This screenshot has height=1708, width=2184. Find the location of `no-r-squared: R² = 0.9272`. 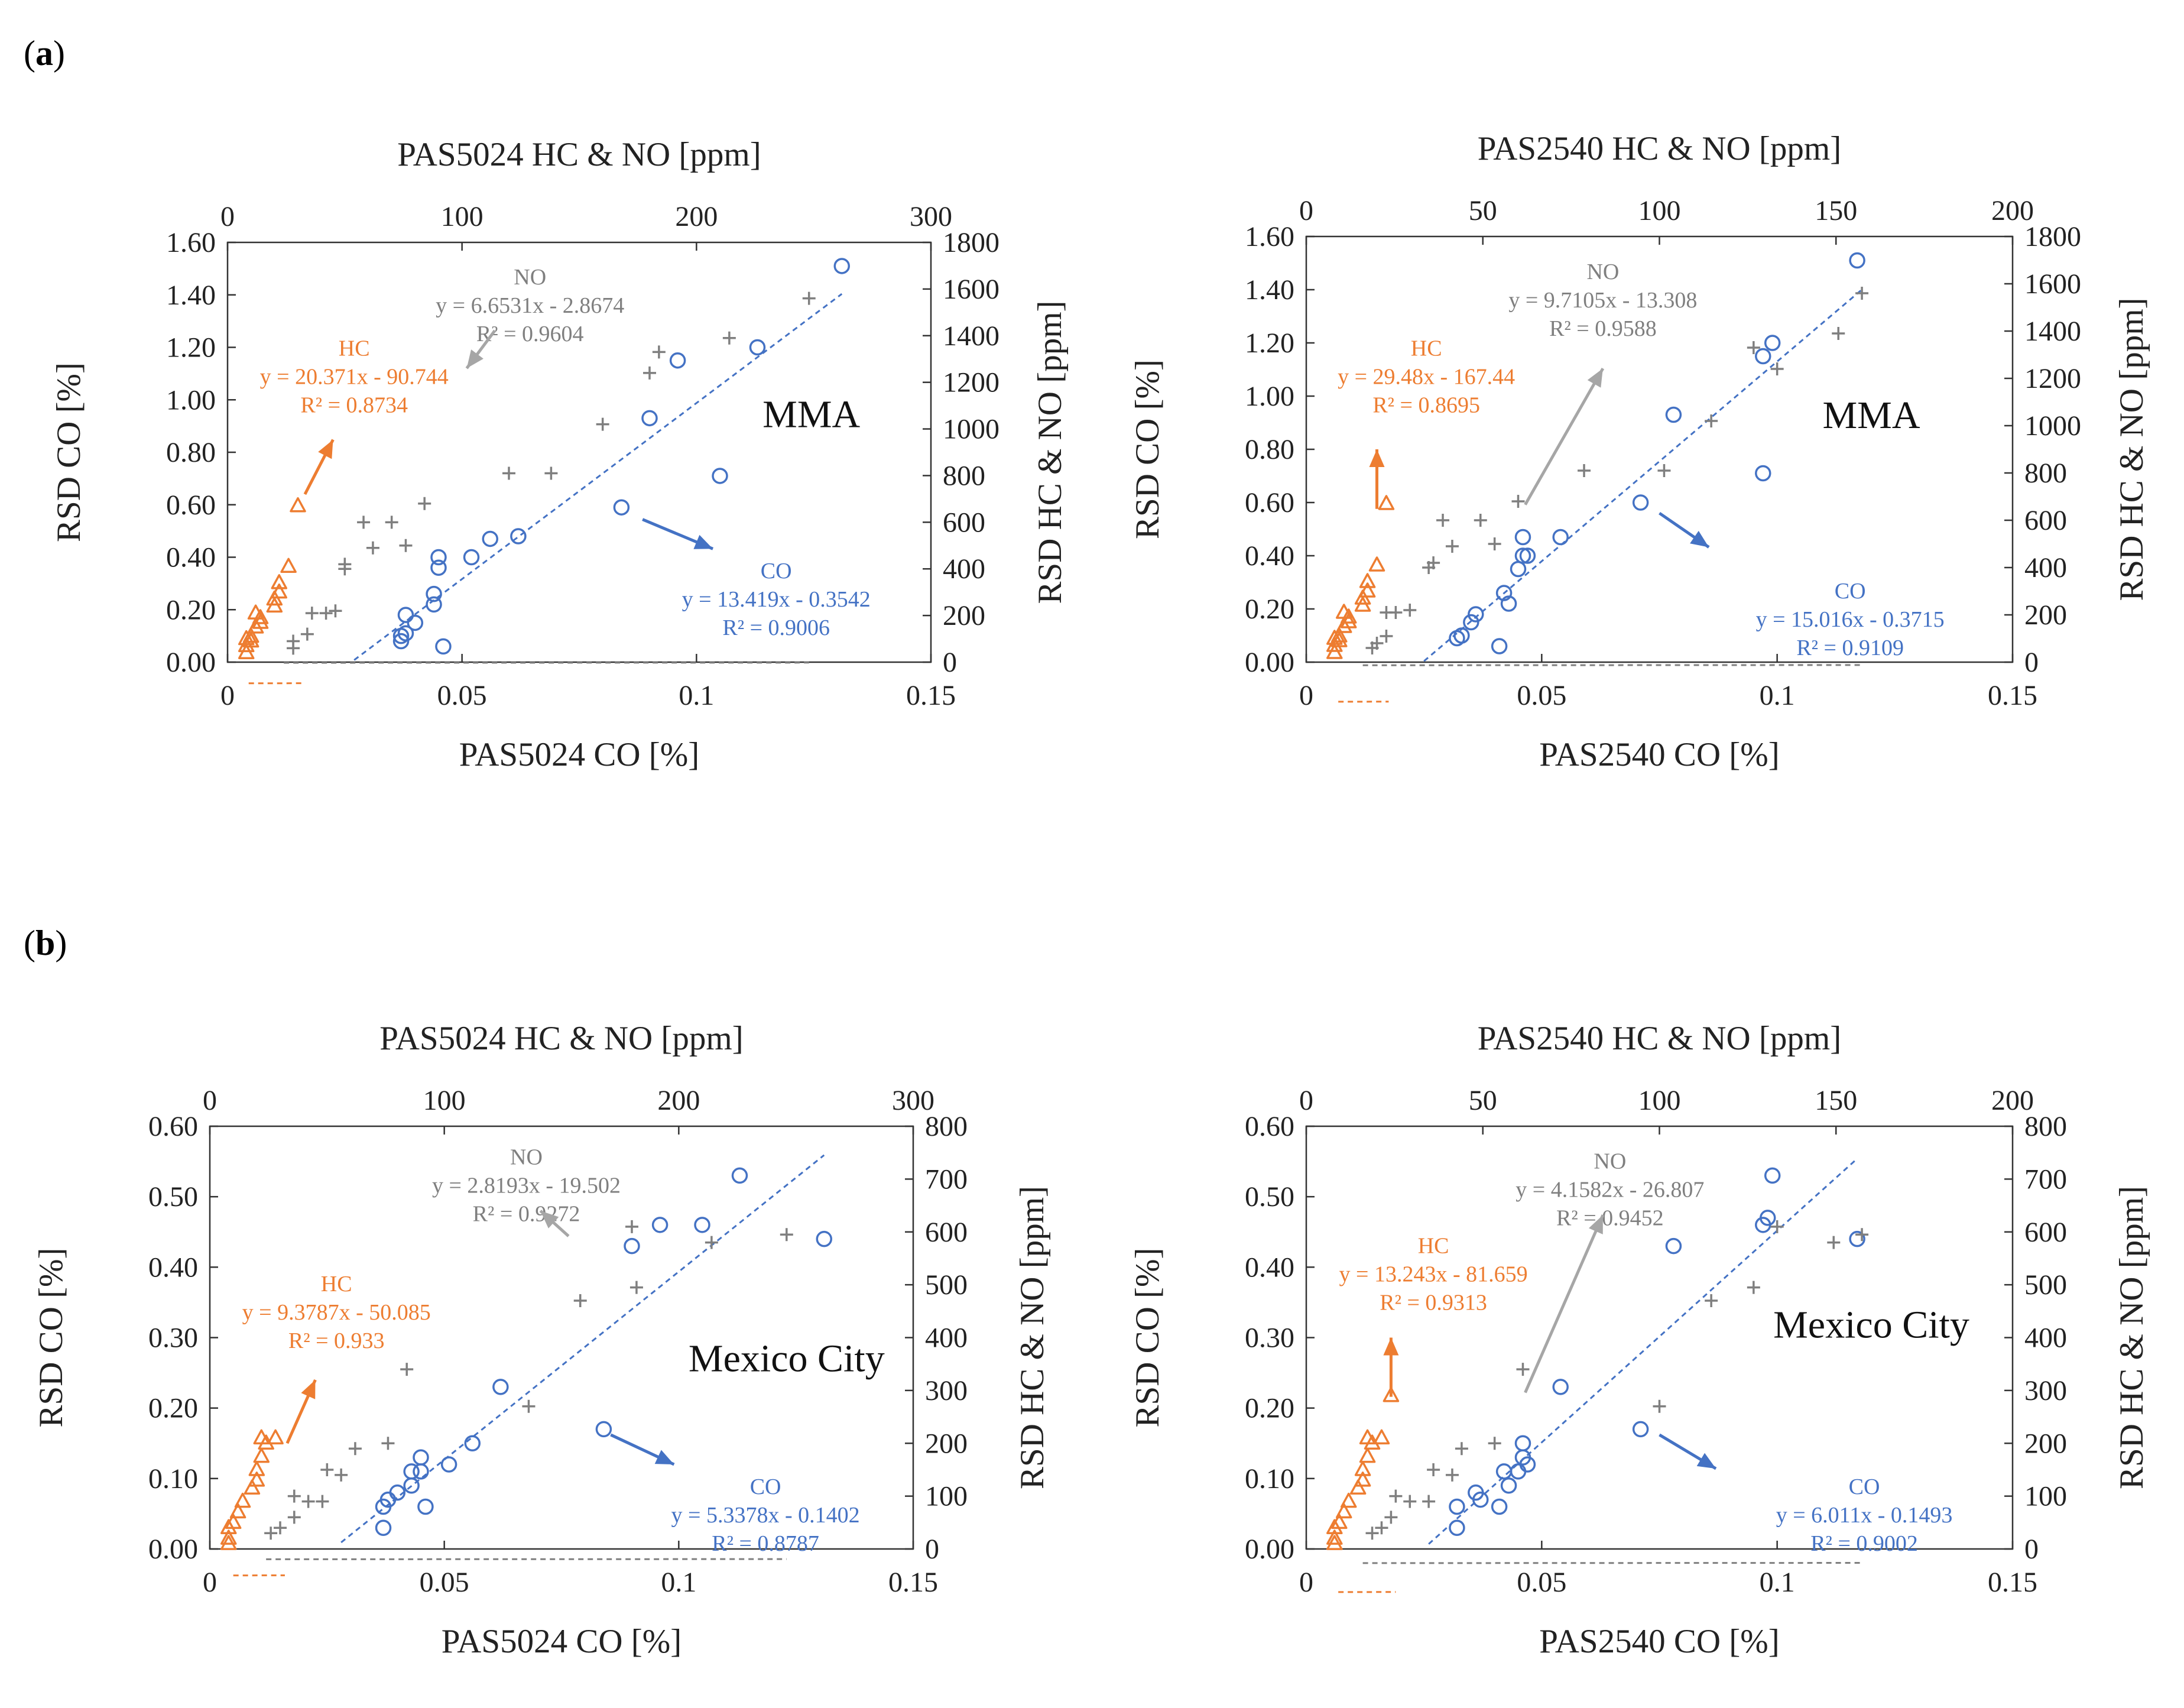

no-r-squared: R² = 0.9272 is located at coordinates (526, 1213).